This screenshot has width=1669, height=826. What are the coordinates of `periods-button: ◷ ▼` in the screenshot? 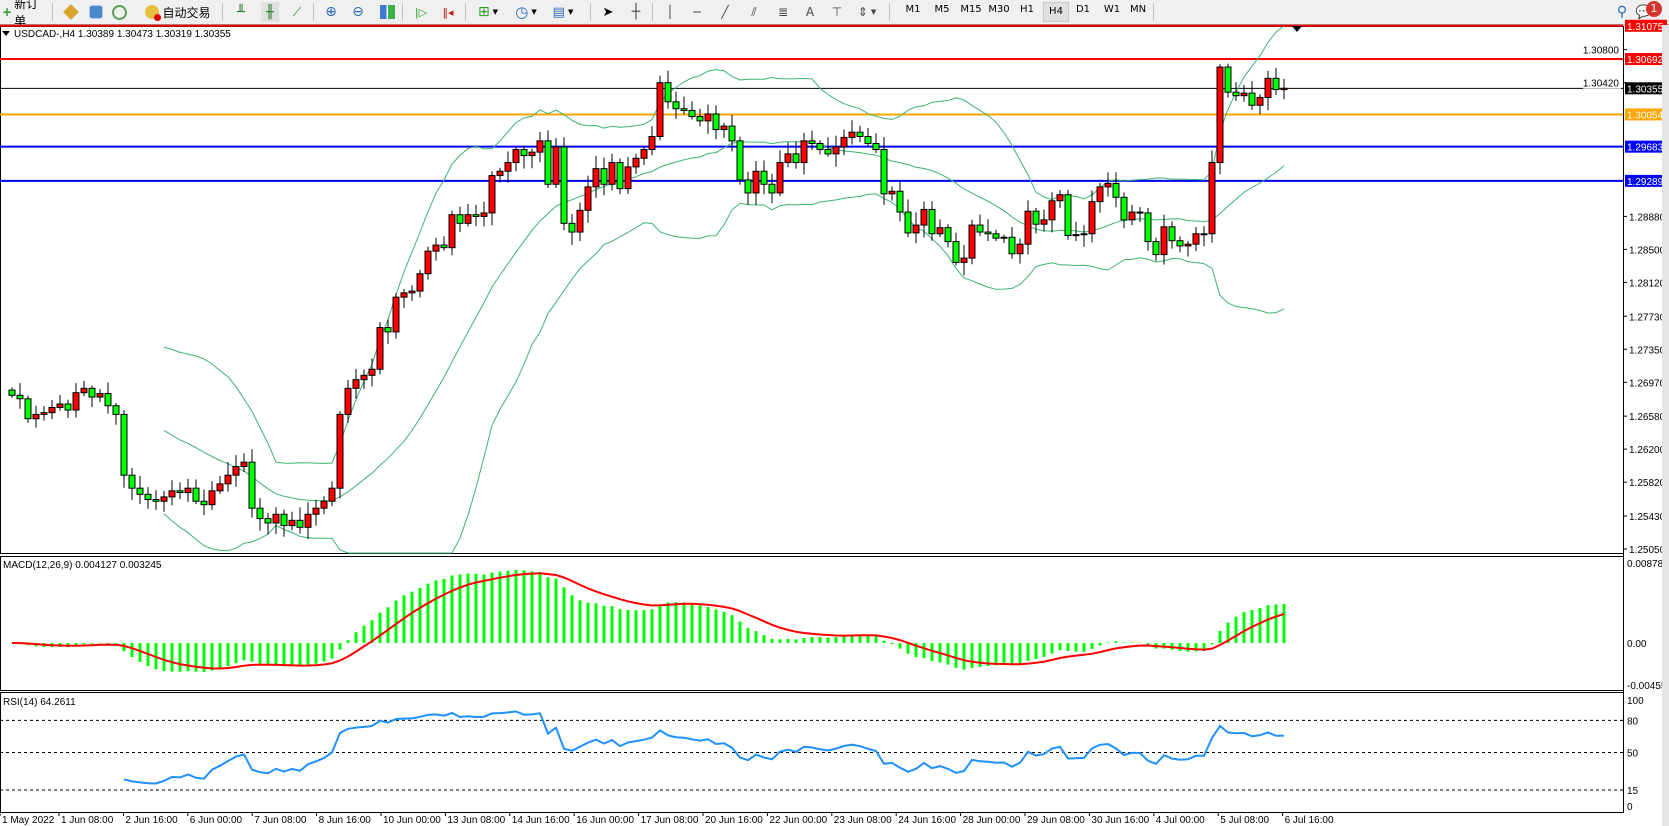 It's located at (526, 12).